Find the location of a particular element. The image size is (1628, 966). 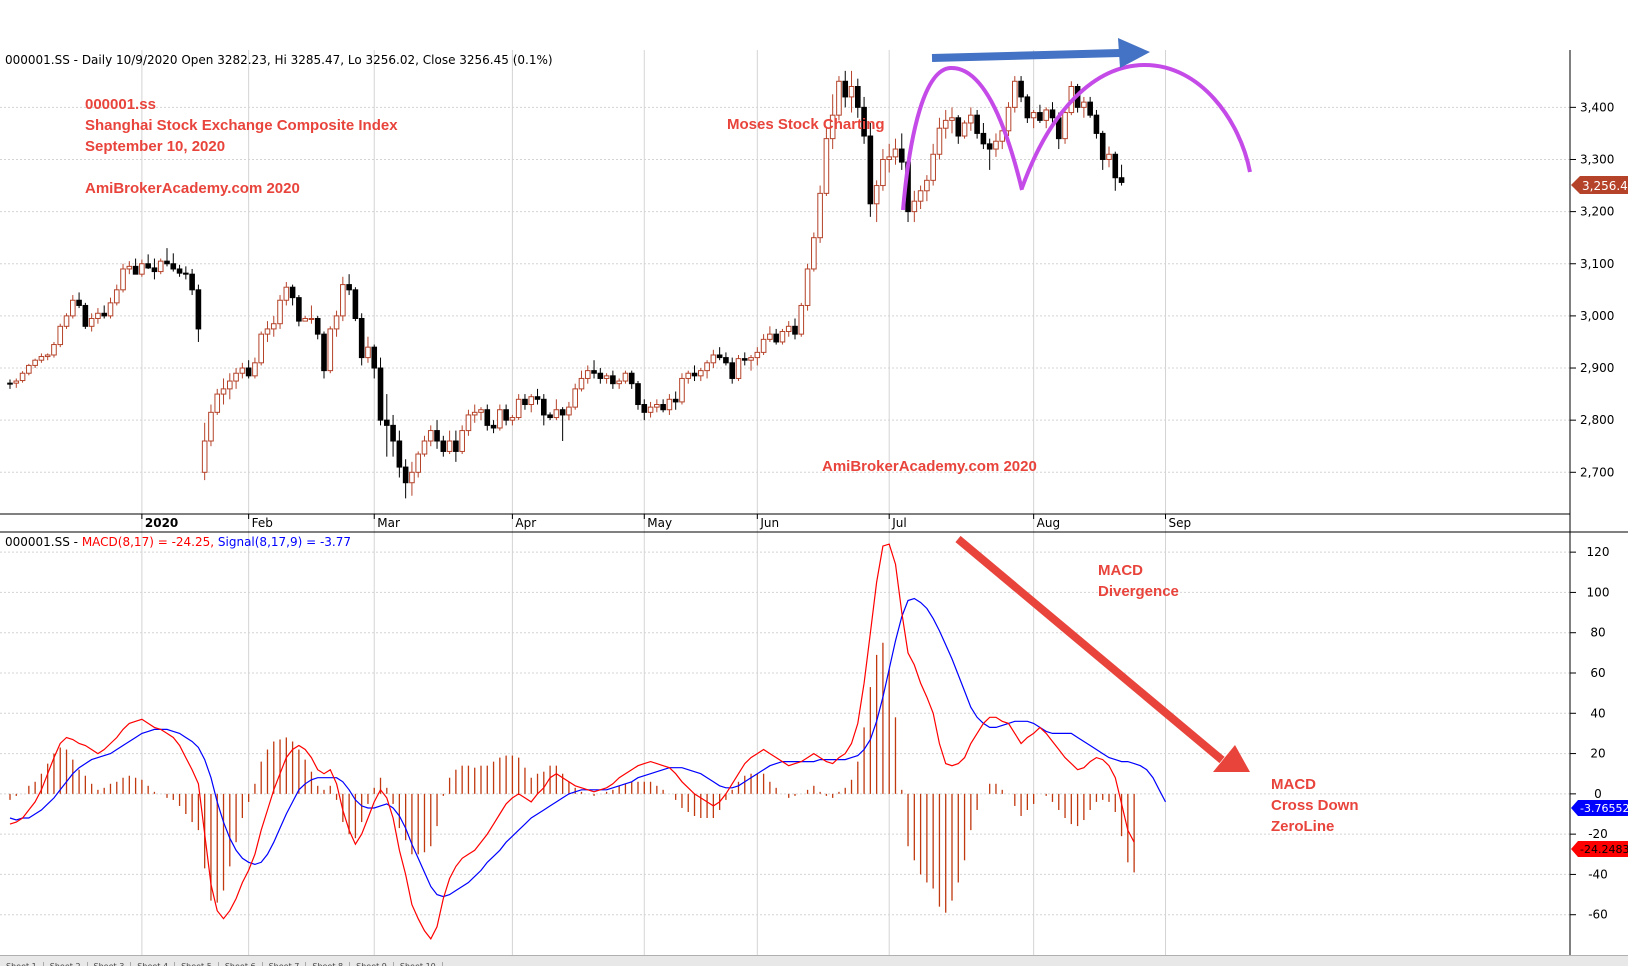

sheet-tab: Sheet 5 is located at coordinates (197, 964).